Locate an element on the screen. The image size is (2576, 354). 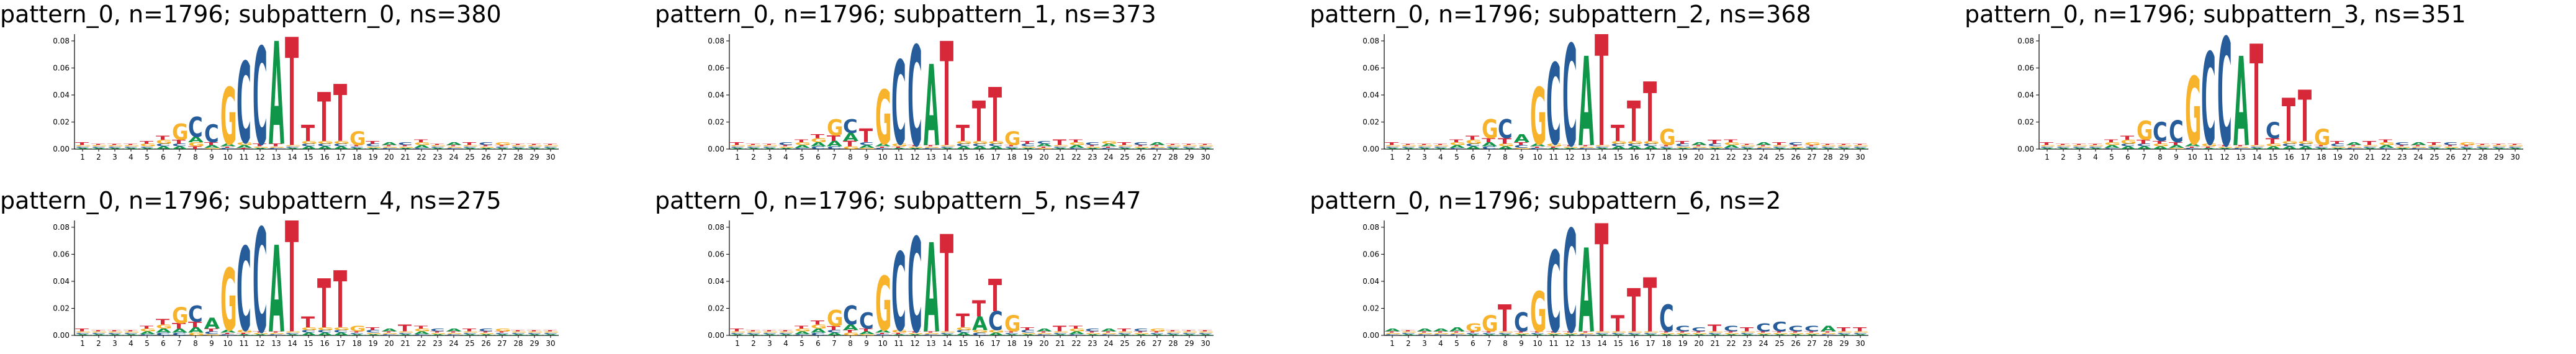
x-tick-label: 2 is located at coordinates (1408, 343).